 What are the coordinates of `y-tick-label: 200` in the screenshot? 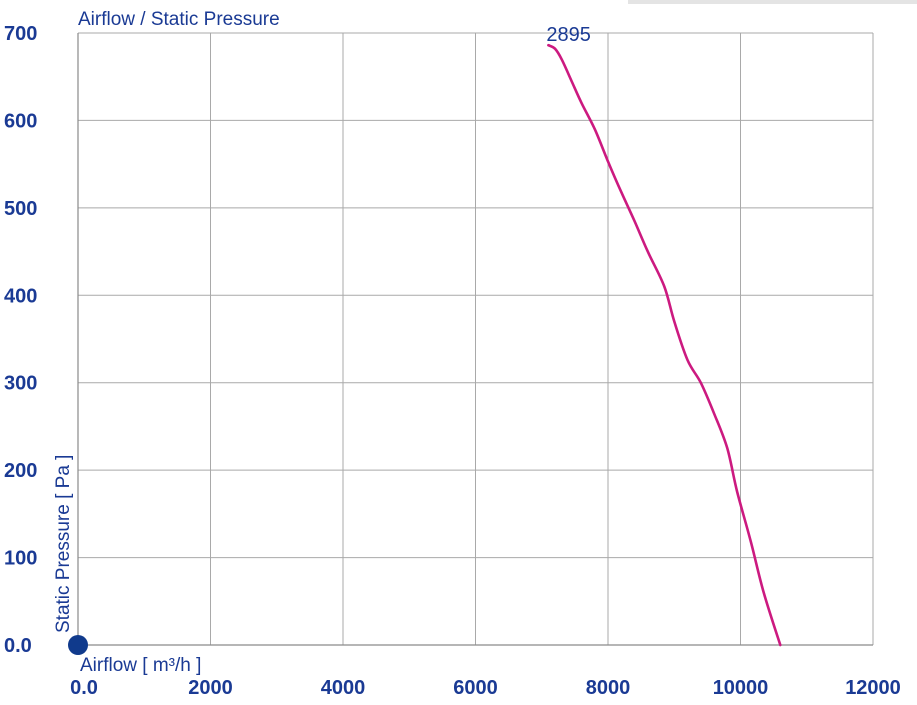 It's located at (20, 471).